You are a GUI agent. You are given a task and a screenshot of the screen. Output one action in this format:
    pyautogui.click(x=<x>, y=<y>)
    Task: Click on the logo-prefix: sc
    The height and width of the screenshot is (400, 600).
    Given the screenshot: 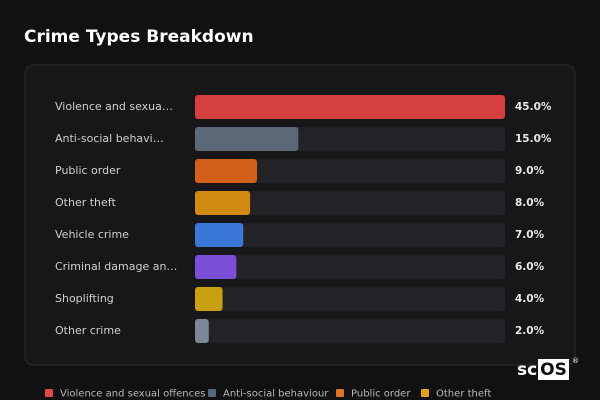 What is the action you would take?
    pyautogui.click(x=527, y=370)
    